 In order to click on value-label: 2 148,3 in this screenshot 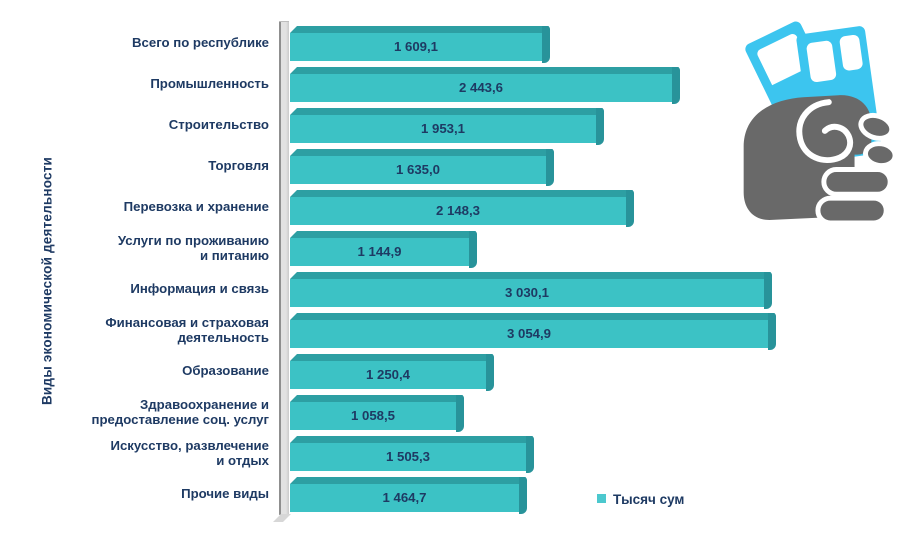, I will do `click(458, 210)`.